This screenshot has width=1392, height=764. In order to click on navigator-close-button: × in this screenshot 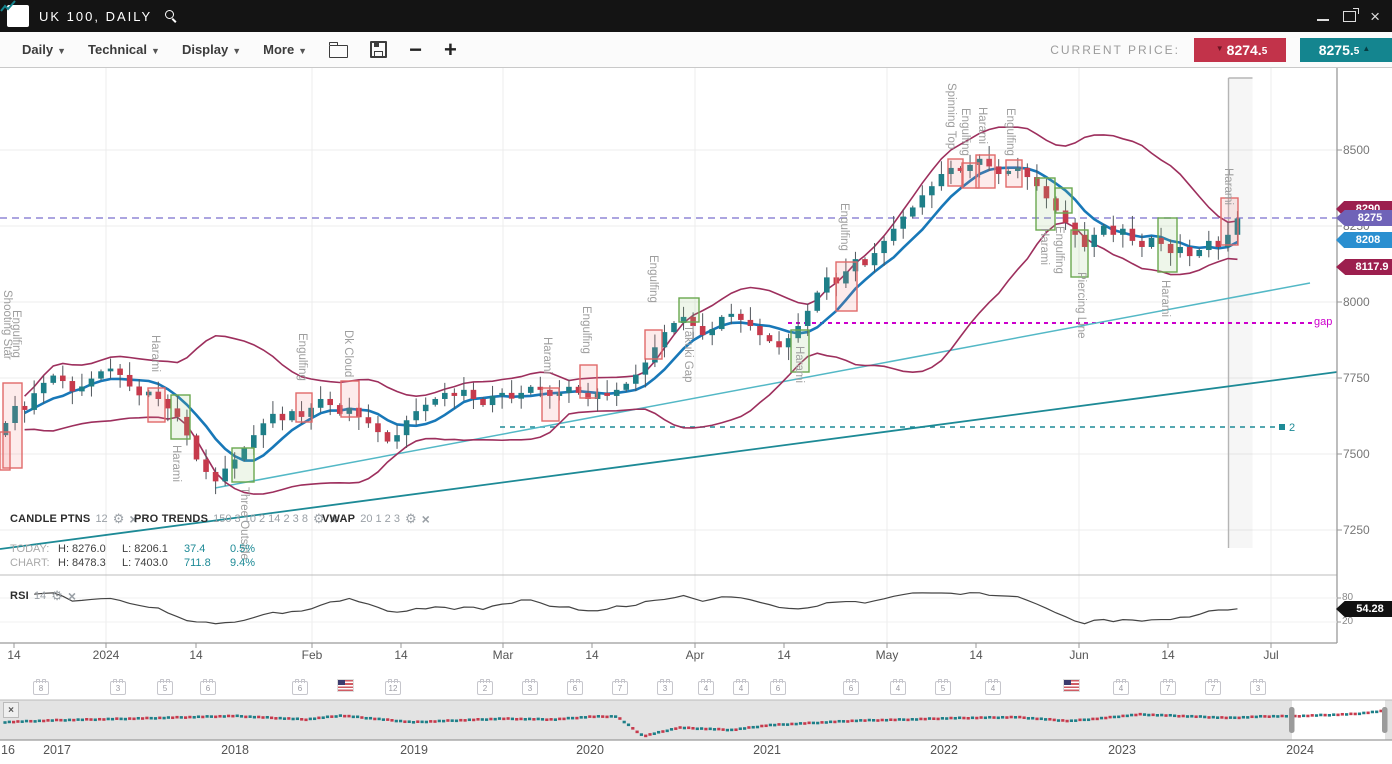, I will do `click(11, 710)`.